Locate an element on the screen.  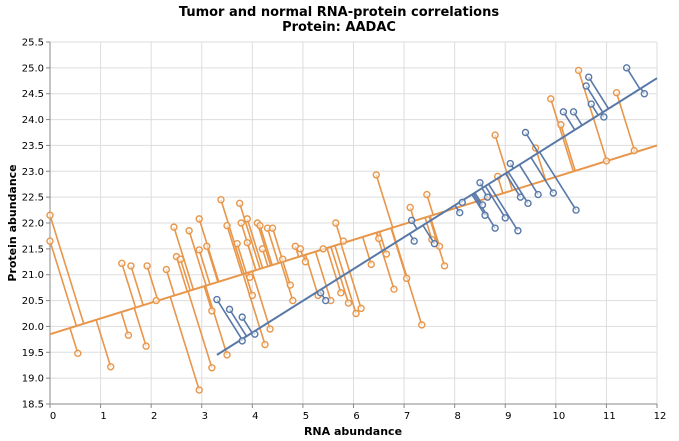
y-tick-label: 20.5 is located at coordinates (33, 301).